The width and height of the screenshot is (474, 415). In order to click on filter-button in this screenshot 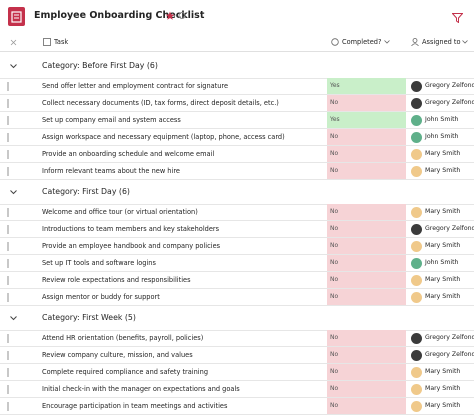, I will do `click(457, 18)`.